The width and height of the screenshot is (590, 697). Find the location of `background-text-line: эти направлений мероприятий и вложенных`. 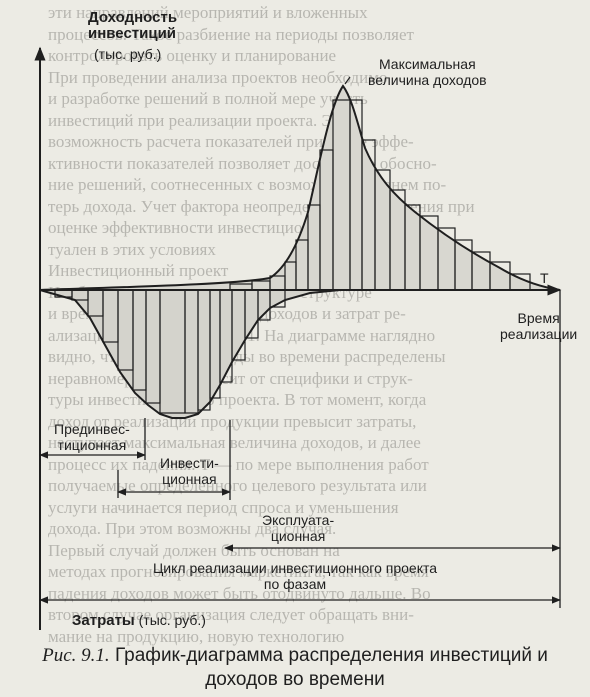

background-text-line: эти направлений мероприятий и вложенных is located at coordinates (208, 12).